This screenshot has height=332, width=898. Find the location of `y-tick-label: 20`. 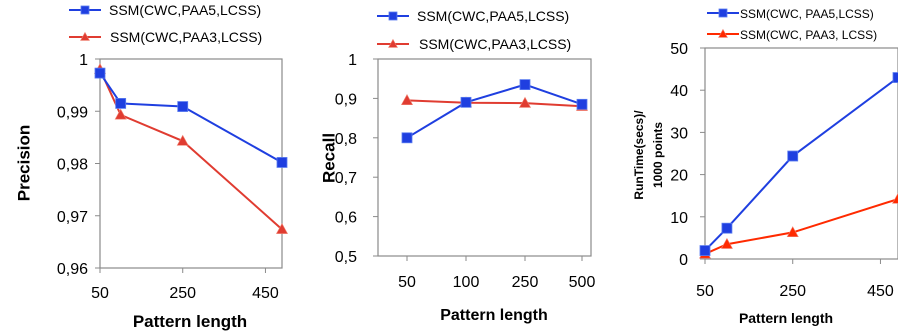

y-tick-label: 20 is located at coordinates (679, 176).